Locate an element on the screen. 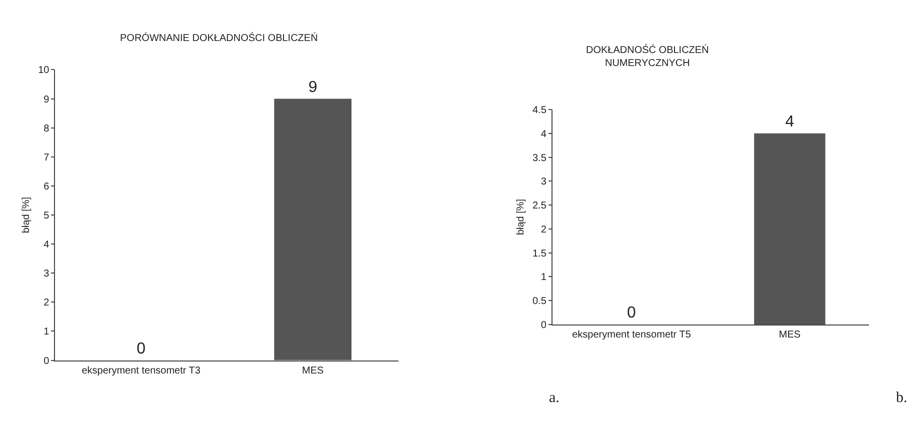 The height and width of the screenshot is (428, 924). y-tick-label: 8 is located at coordinates (47, 128).